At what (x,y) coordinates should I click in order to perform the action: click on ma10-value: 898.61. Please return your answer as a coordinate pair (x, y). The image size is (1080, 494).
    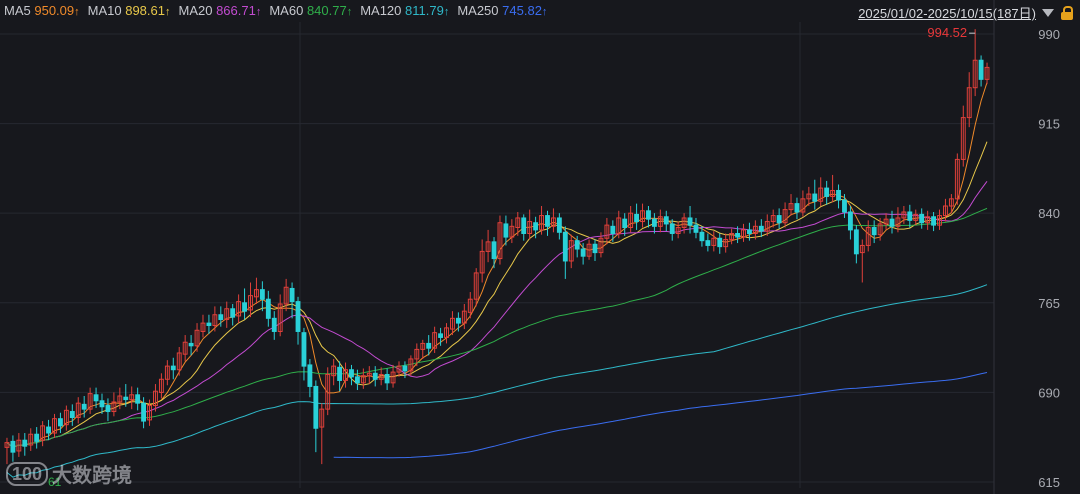
    Looking at the image, I should click on (145, 10).